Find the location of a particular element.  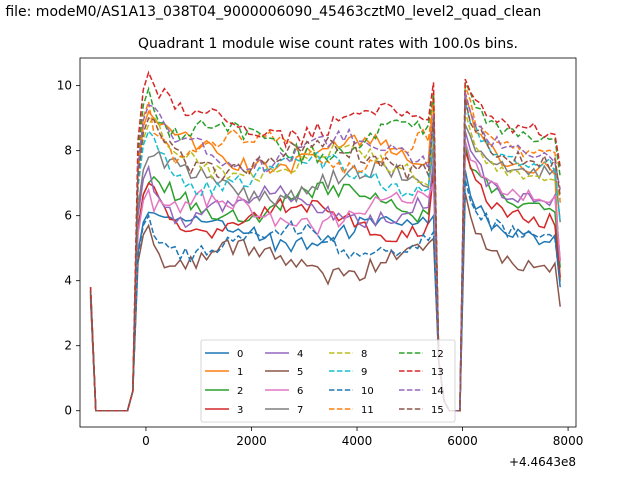

x-offset-label: +4.4643e8 is located at coordinates (542, 462).